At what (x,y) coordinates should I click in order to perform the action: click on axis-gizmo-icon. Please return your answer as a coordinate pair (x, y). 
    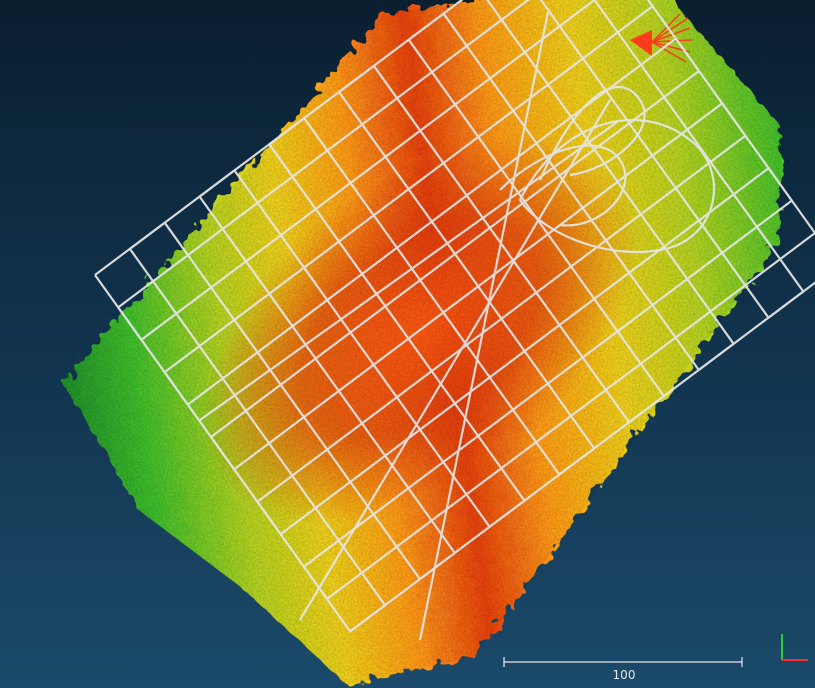
    Looking at the image, I should click on (790, 648).